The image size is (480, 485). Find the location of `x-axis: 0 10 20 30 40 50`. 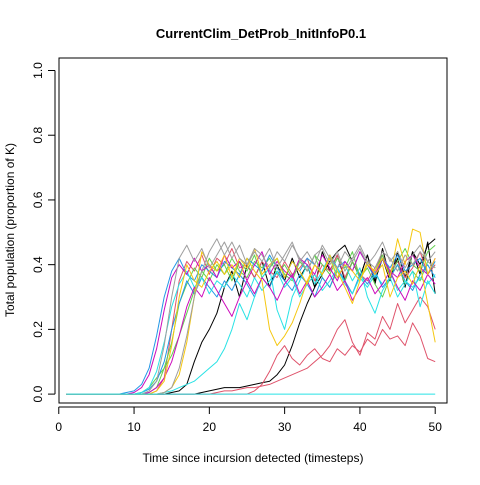

x-axis: 0 10 20 30 40 50 is located at coordinates (249, 420).